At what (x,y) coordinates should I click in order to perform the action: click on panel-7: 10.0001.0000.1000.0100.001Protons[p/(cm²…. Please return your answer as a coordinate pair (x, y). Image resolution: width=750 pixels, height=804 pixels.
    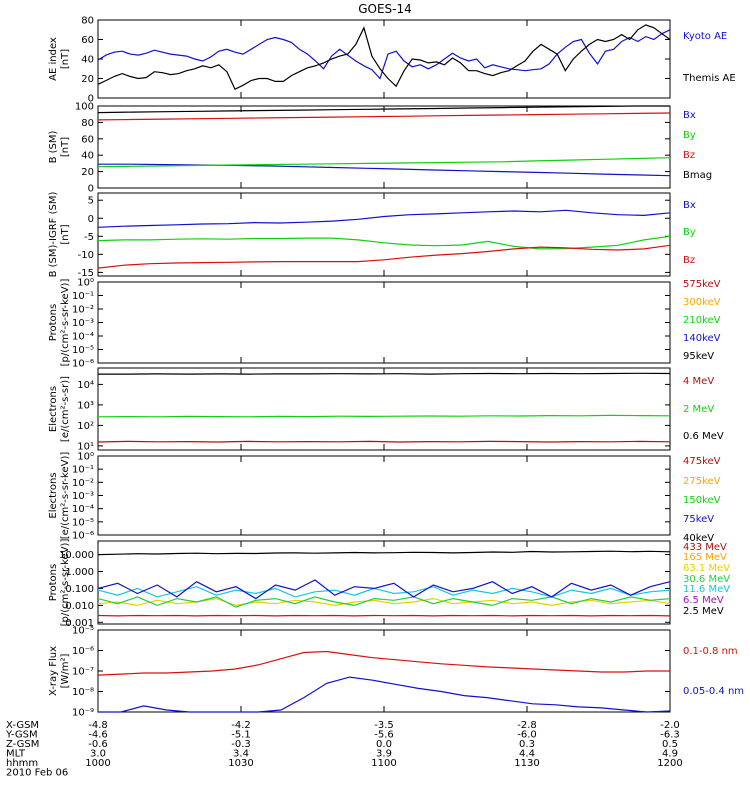
    Looking at the image, I should click on (389, 584).